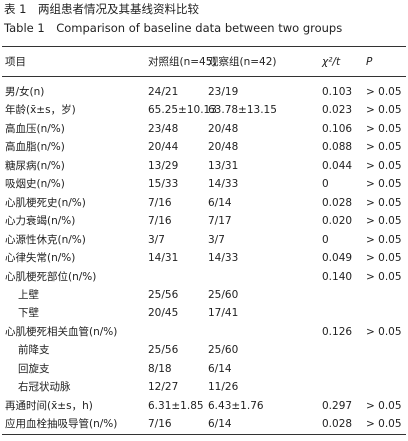  What do you see at coordinates (28, 294) in the screenshot?
I see `item-cell: 上壁` at bounding box center [28, 294].